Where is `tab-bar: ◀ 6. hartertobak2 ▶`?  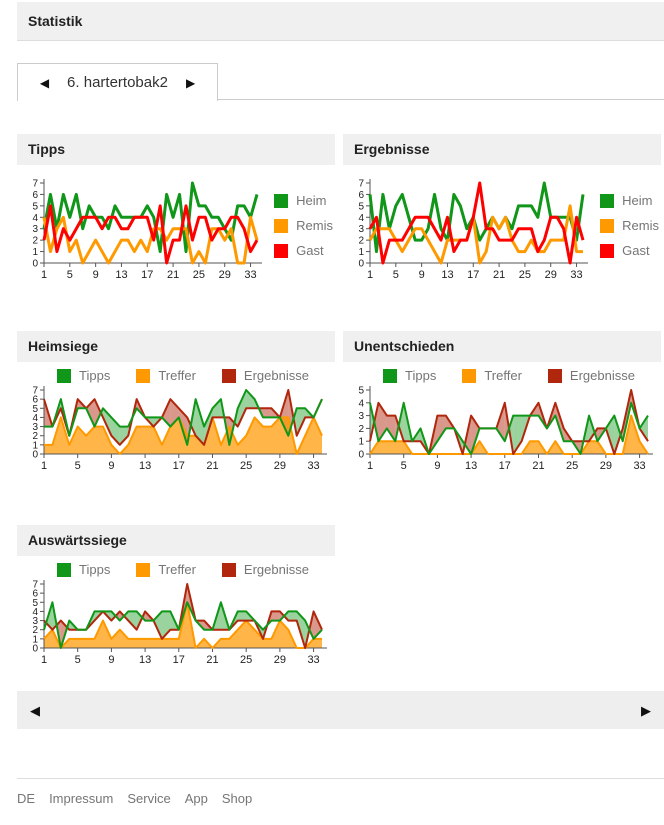
tab-bar: ◀ 6. hartertobak2 ▶ is located at coordinates (340, 82).